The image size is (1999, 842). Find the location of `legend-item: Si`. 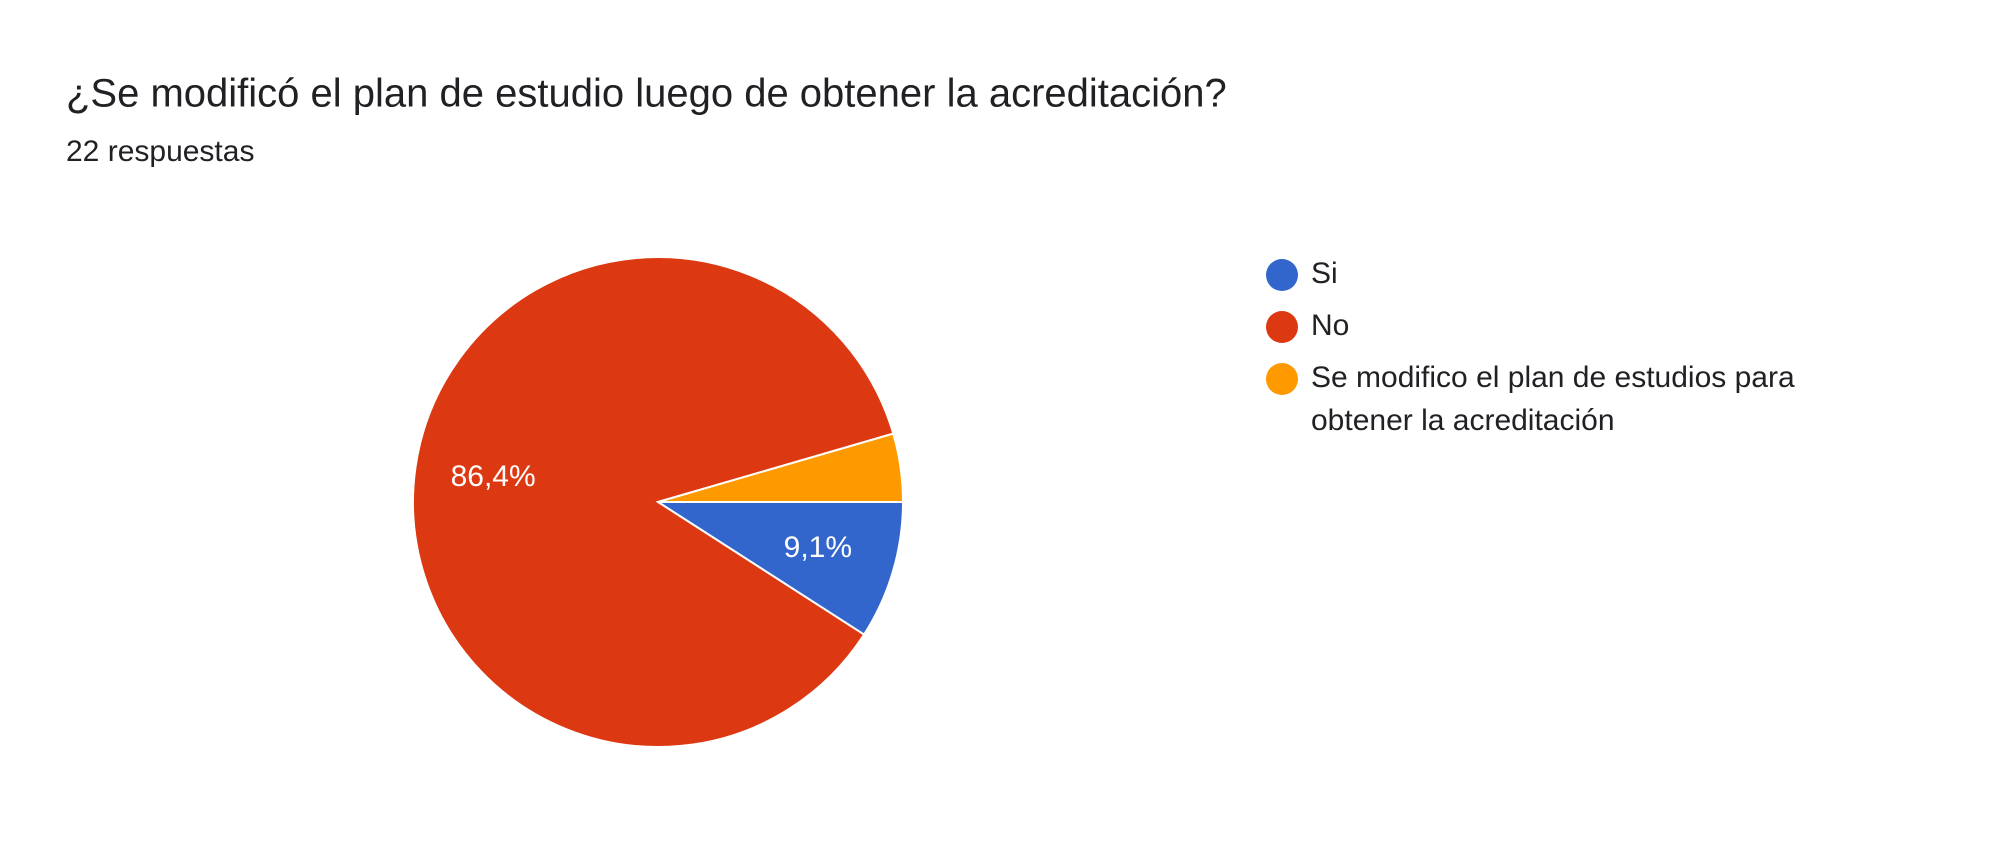

legend-item: Si is located at coordinates (1576, 276).